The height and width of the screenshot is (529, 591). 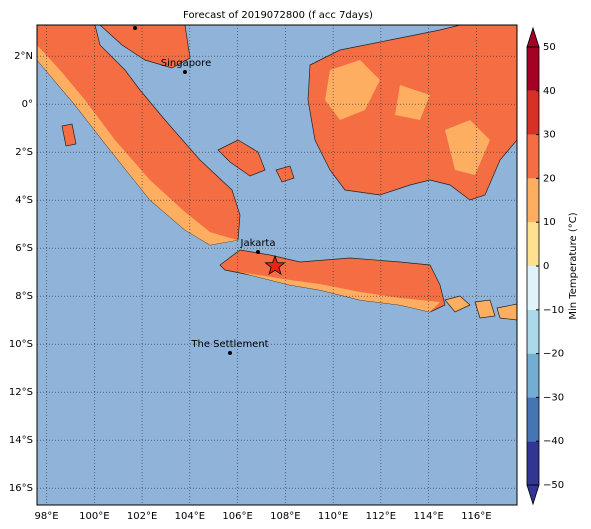 What do you see at coordinates (549, 135) in the screenshot?
I see `colorbar-tick-label: 30` at bounding box center [549, 135].